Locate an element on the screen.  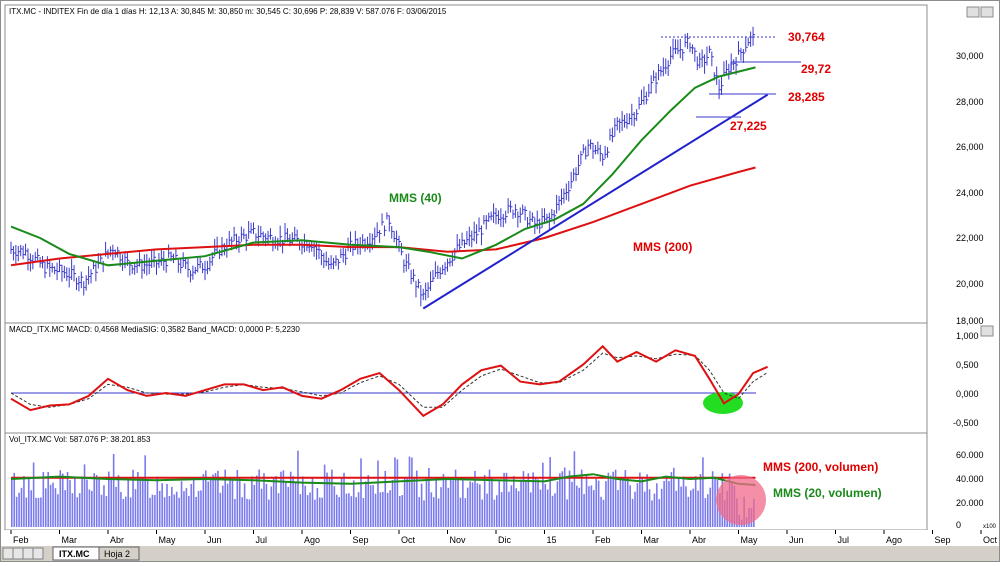
volume-header: Vol_ITX.MC Vol: 587.076 P: 38.201.853 is located at coordinates (80, 439).